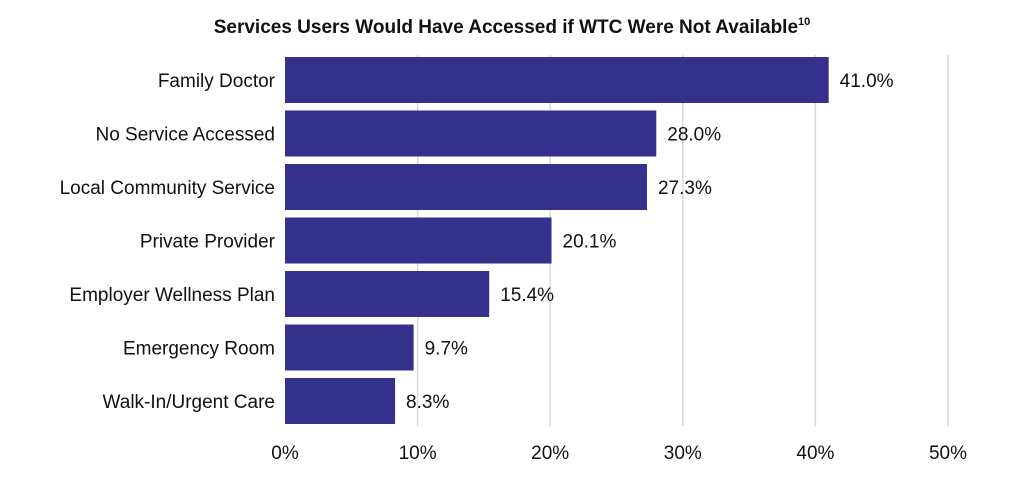 The height and width of the screenshot is (482, 1024). What do you see at coordinates (590, 242) in the screenshot?
I see `value-label: 20.1%` at bounding box center [590, 242].